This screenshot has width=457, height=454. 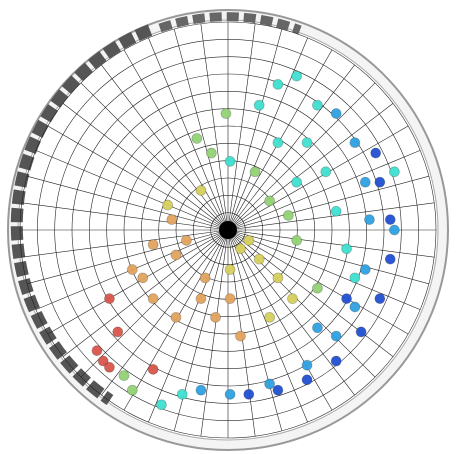 I want to click on pole, so click(x=228, y=230).